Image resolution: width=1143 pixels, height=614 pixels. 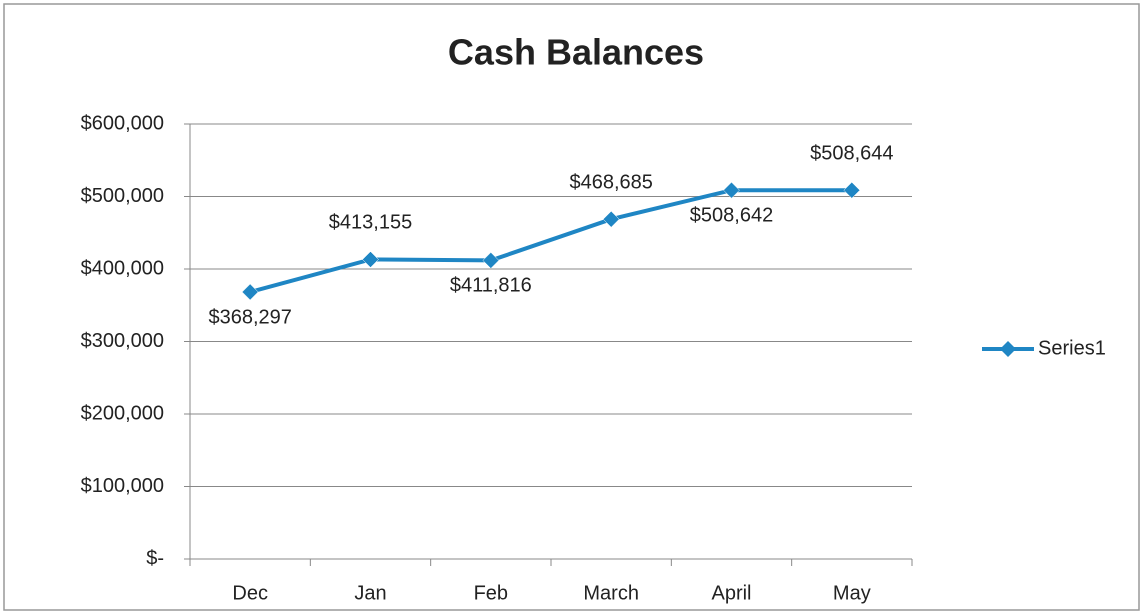 I want to click on y-tick-label: $100,000, so click(x=122, y=486).